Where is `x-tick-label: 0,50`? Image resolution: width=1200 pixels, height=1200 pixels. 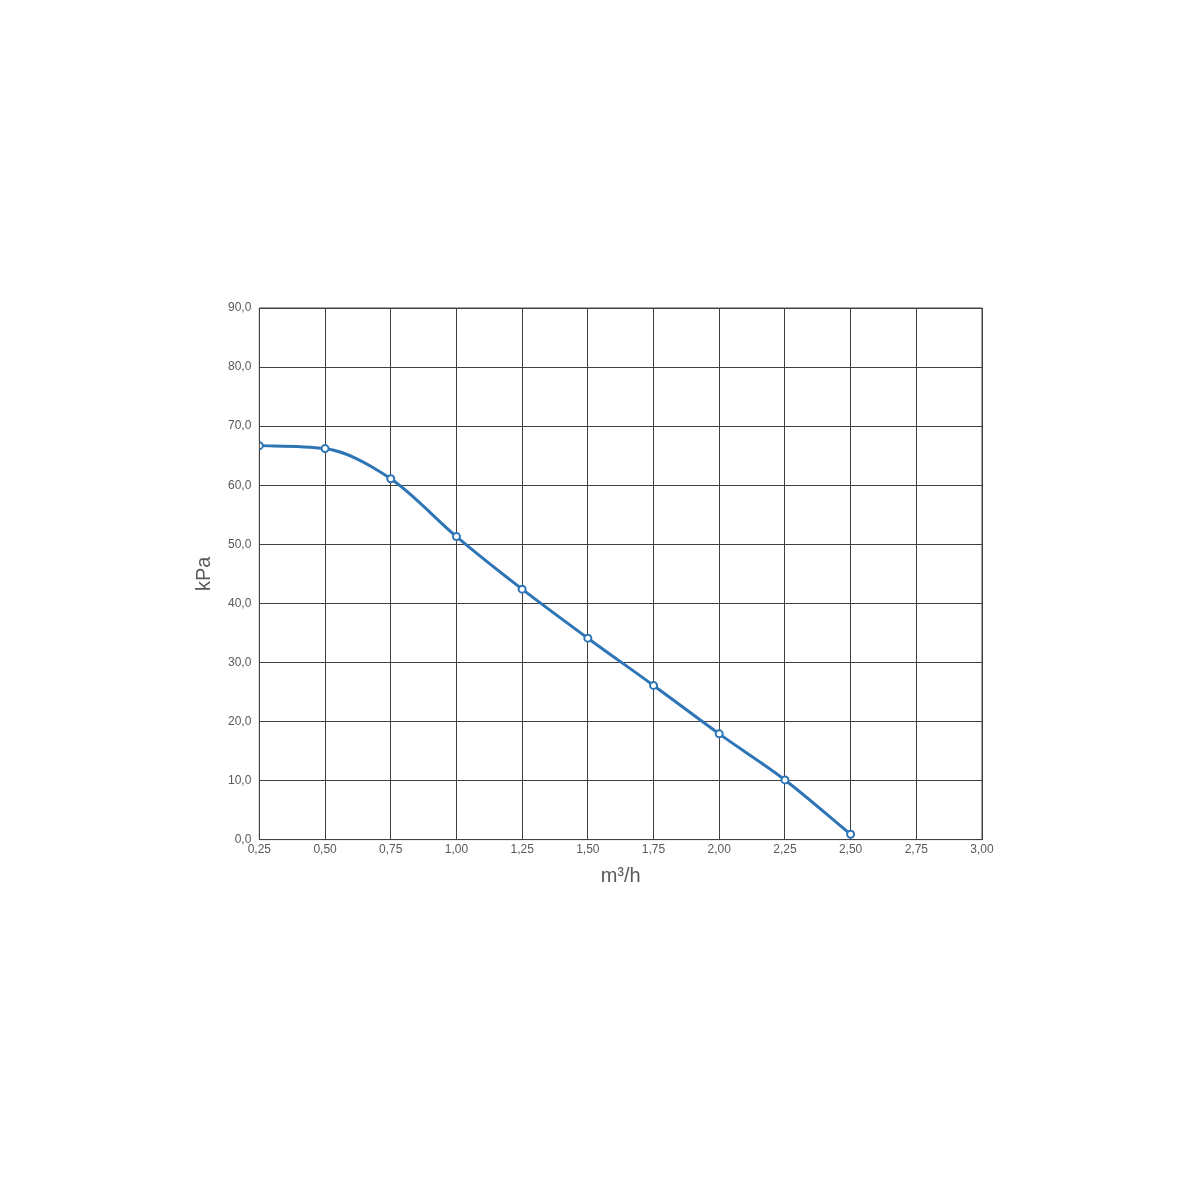
x-tick-label: 0,50 is located at coordinates (325, 849).